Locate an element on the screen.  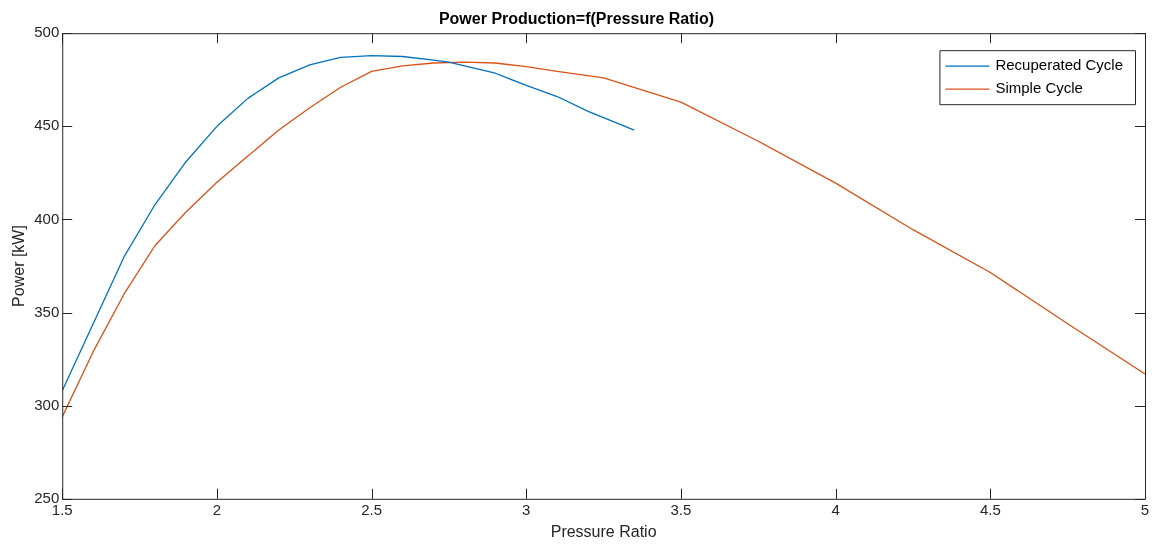
y-tick-label: 300 is located at coordinates (47, 404).